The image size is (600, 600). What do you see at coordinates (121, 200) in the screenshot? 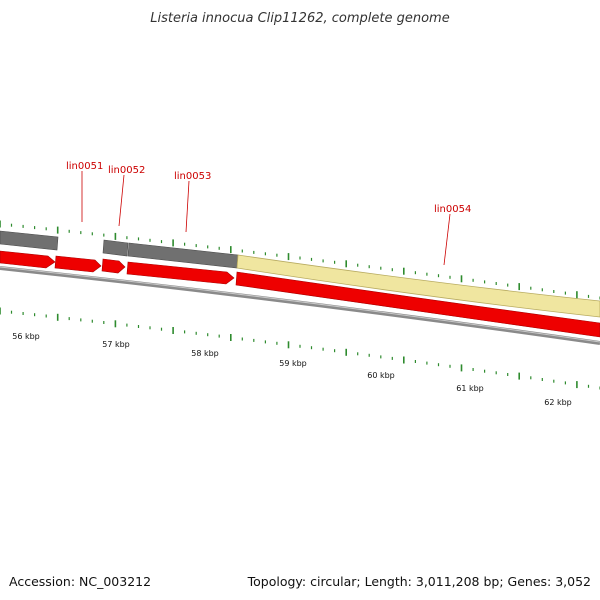
I see `leader-line-lin0052` at bounding box center [121, 200].